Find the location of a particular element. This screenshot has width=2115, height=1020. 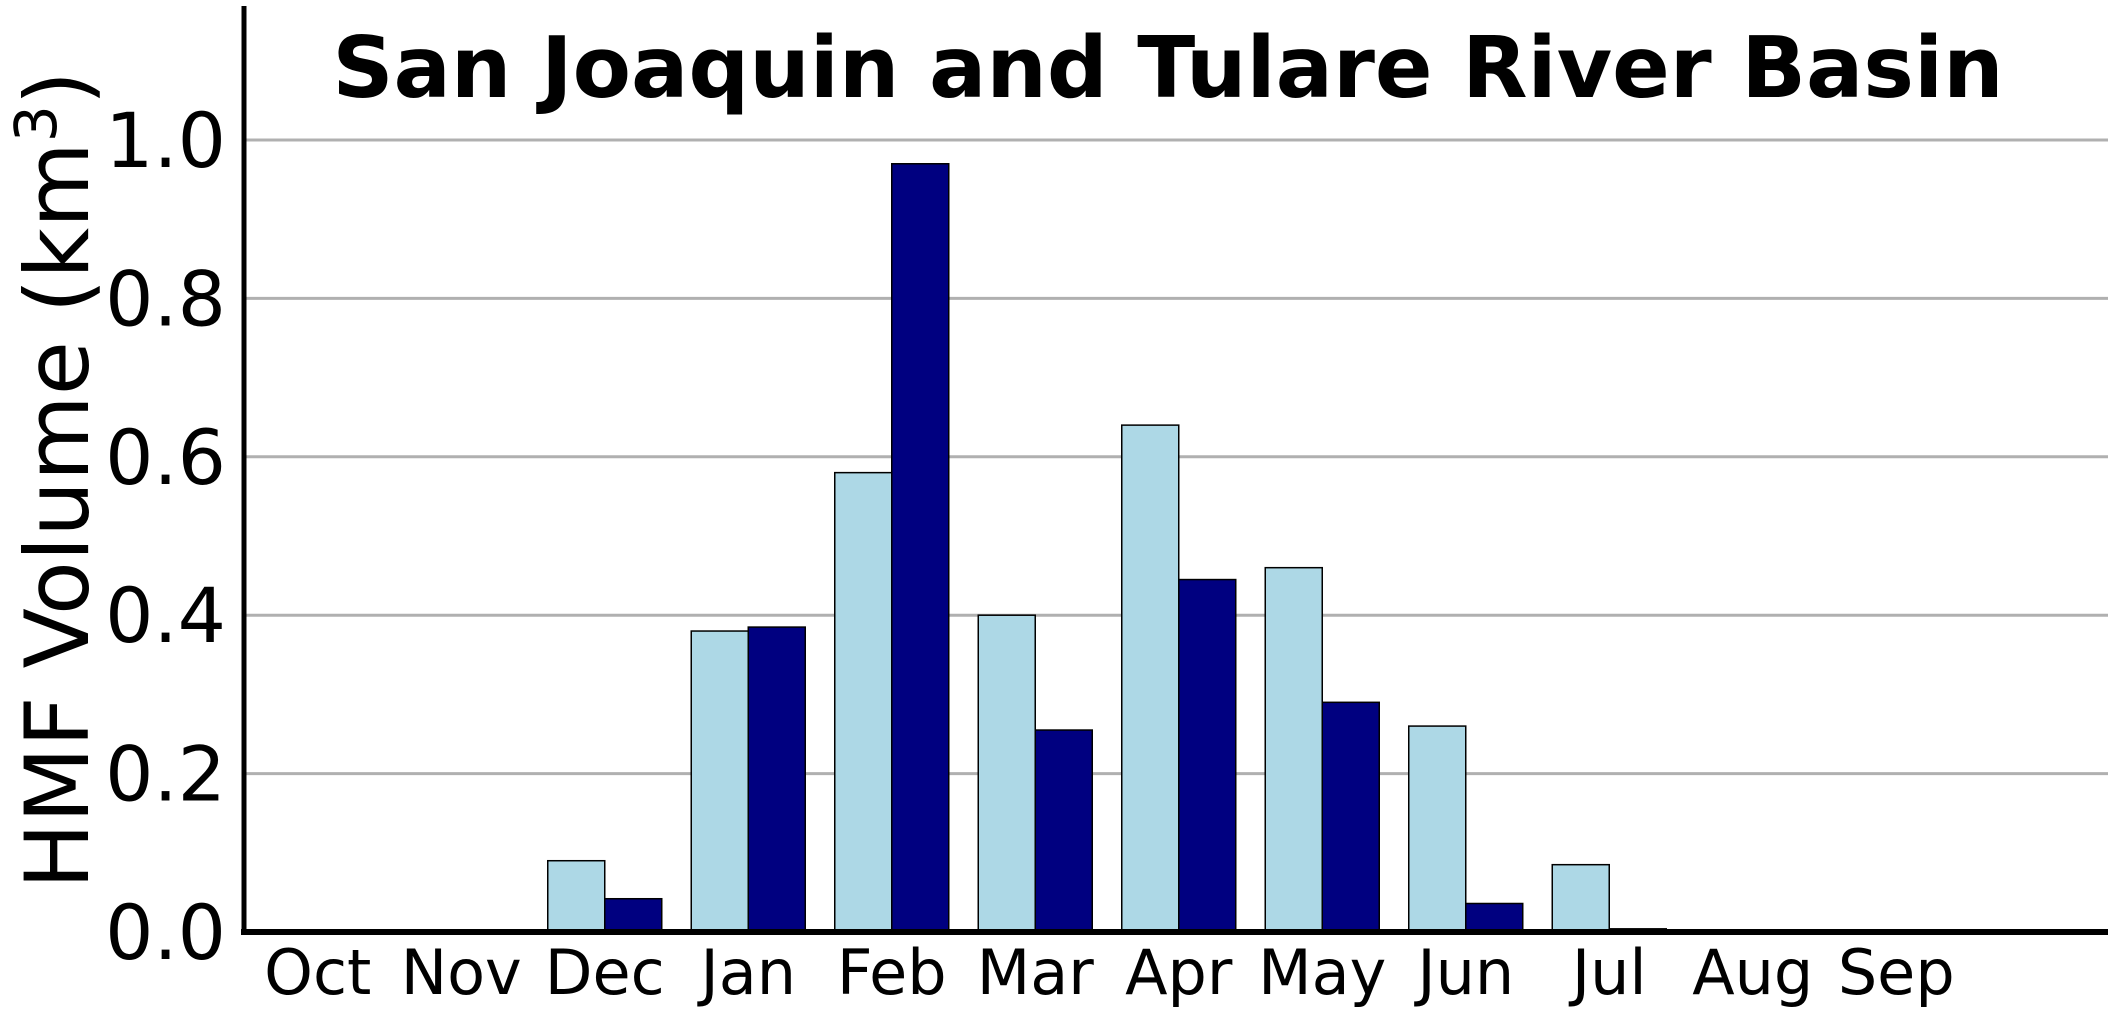

y-axis-label: HMF Volume (km3) is located at coordinates (55, 480).